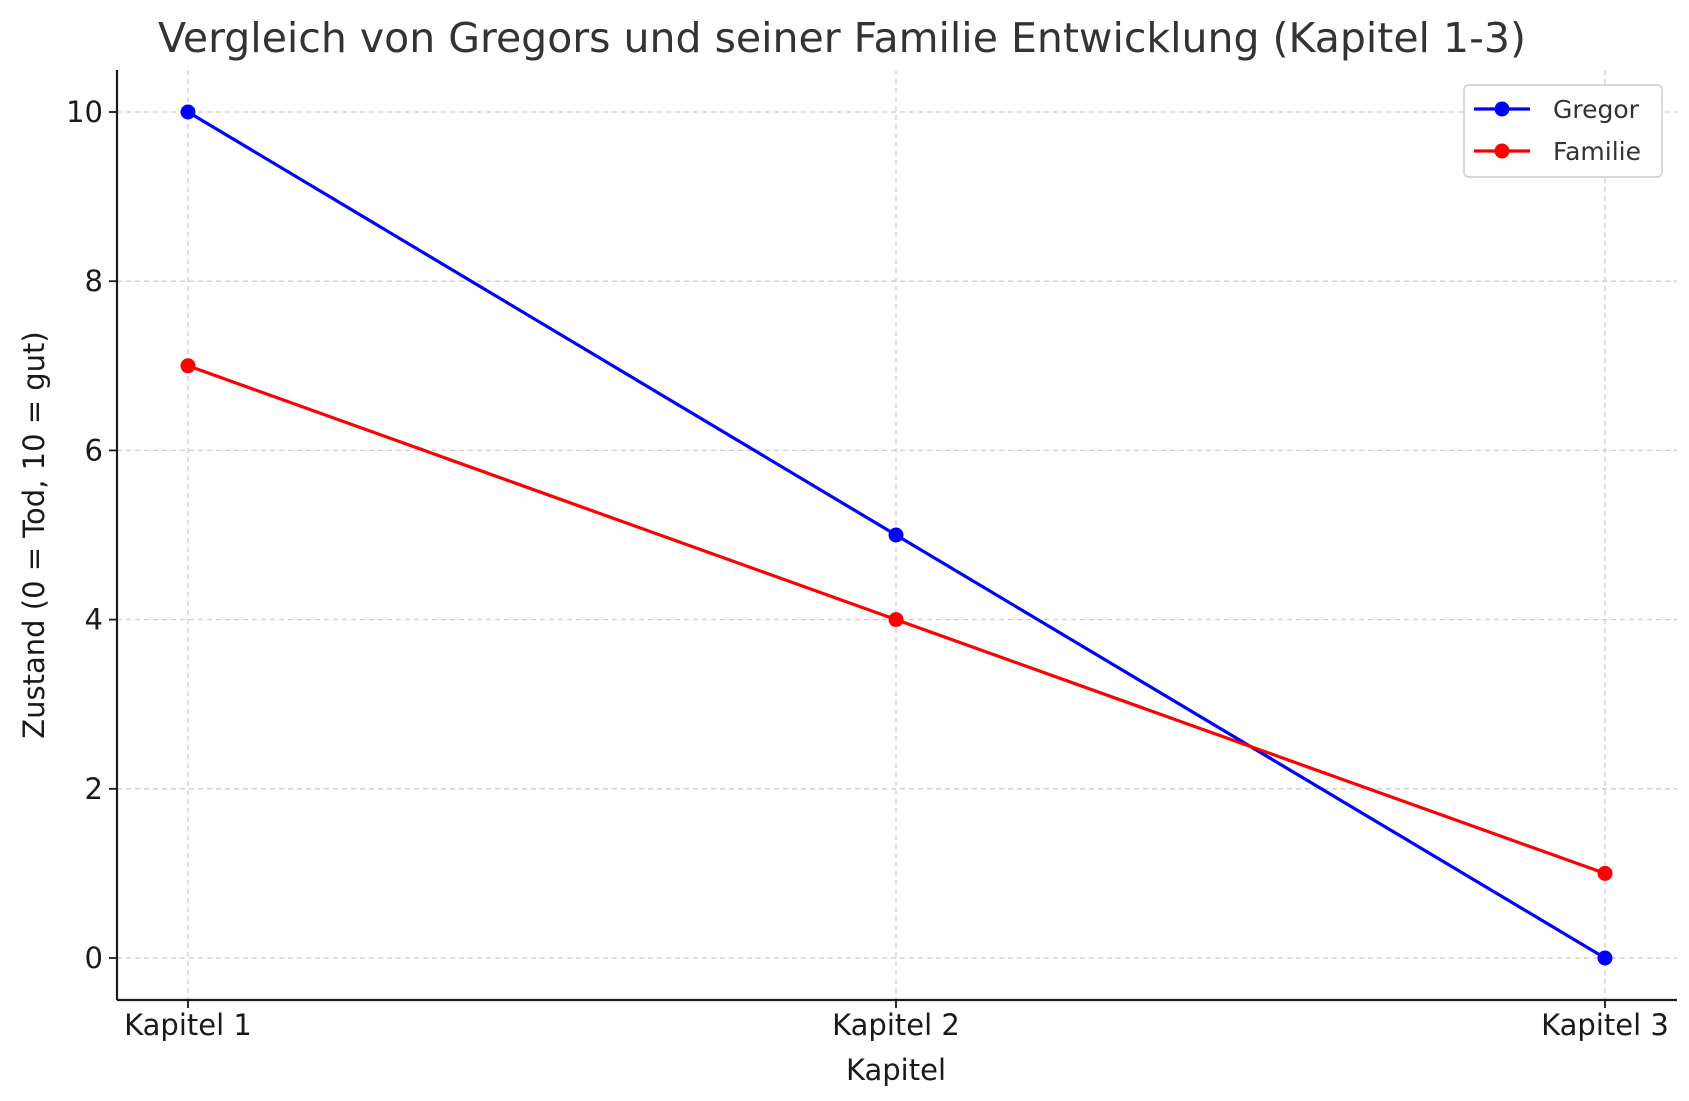 This screenshot has width=1689, height=1101. Describe the element at coordinates (34, 535) in the screenshot. I see `y-axis-label: Zustand (0 = Tod, 10 = gut)` at that location.